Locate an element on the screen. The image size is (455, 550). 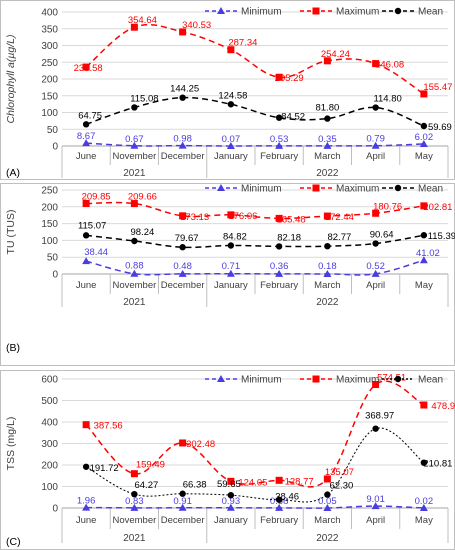
y-axis-label: Chlorophyll a(µg/L) is located at coordinates (11, 79).